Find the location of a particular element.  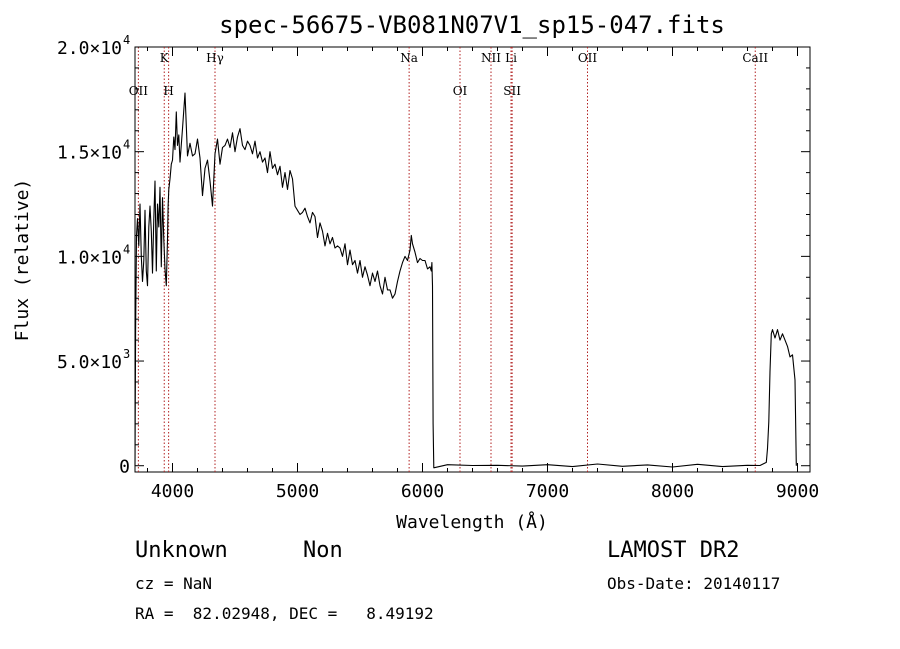

survey-label: LAMOST DR2 is located at coordinates (673, 550).